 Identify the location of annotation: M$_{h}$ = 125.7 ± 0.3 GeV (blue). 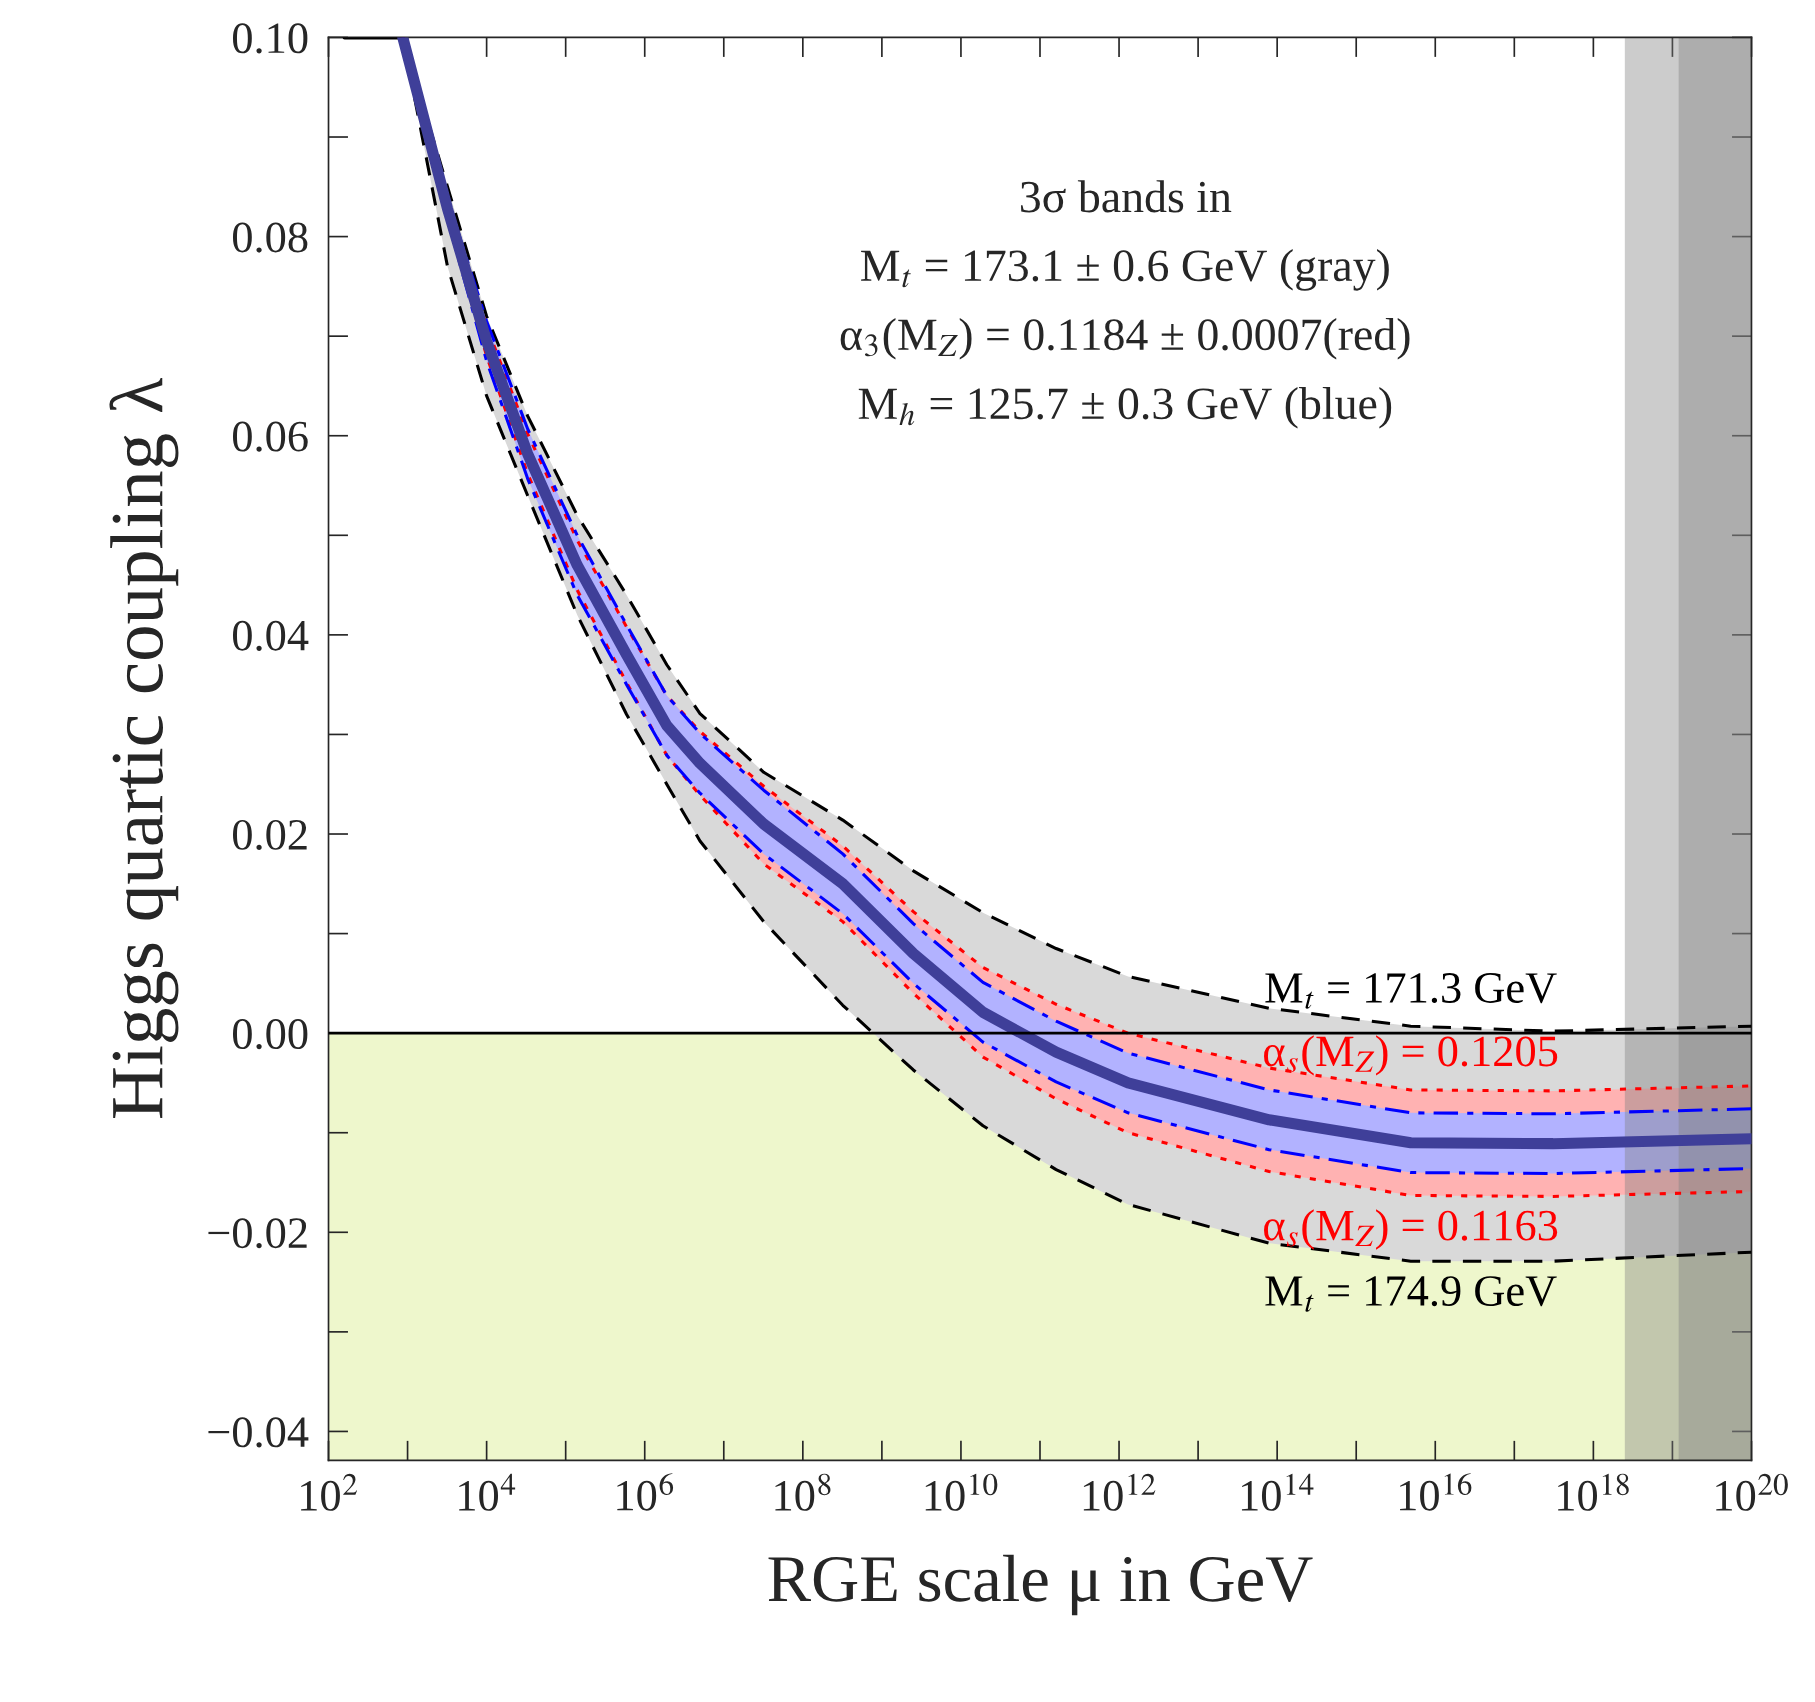
(1125, 408).